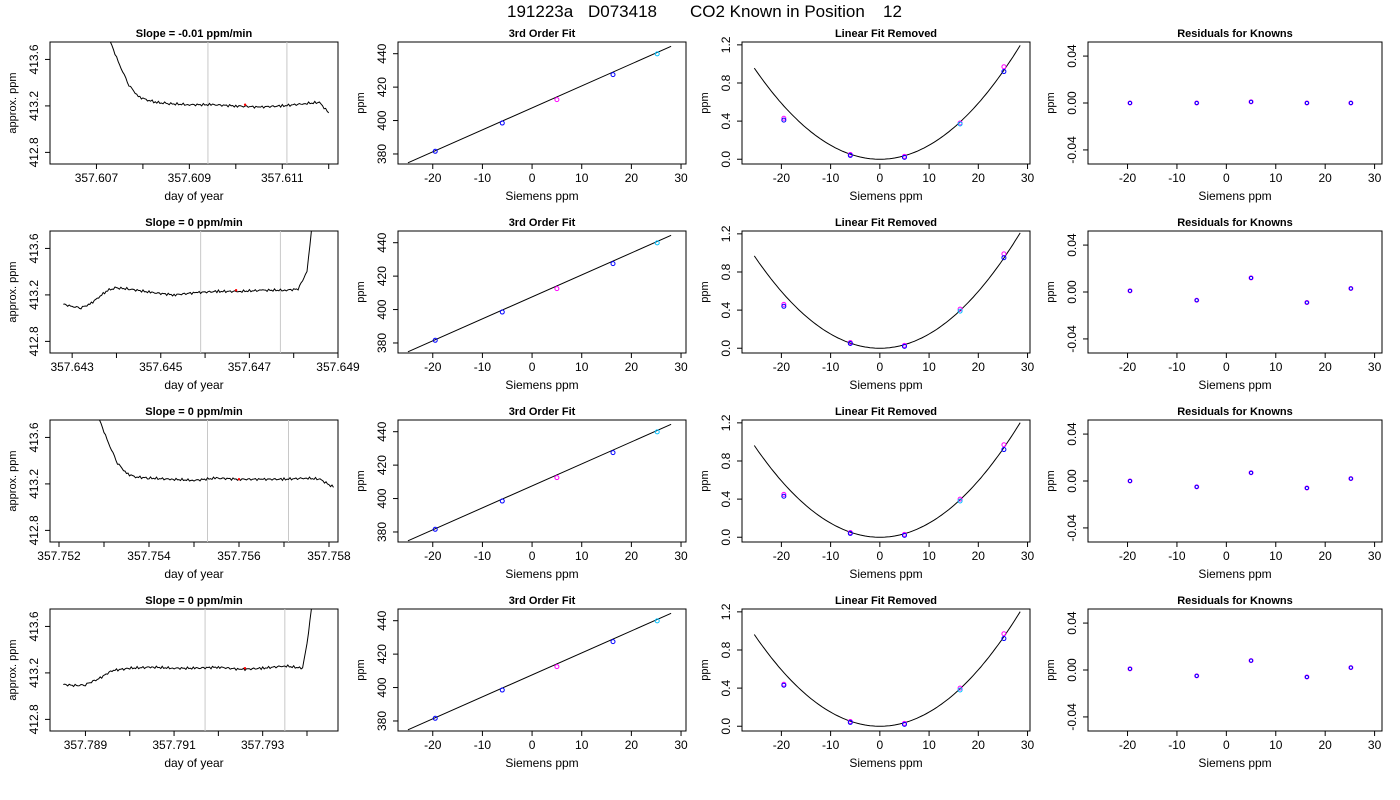  Describe the element at coordinates (174, 745) in the screenshot. I see `x-tick-label: 357.791` at that location.